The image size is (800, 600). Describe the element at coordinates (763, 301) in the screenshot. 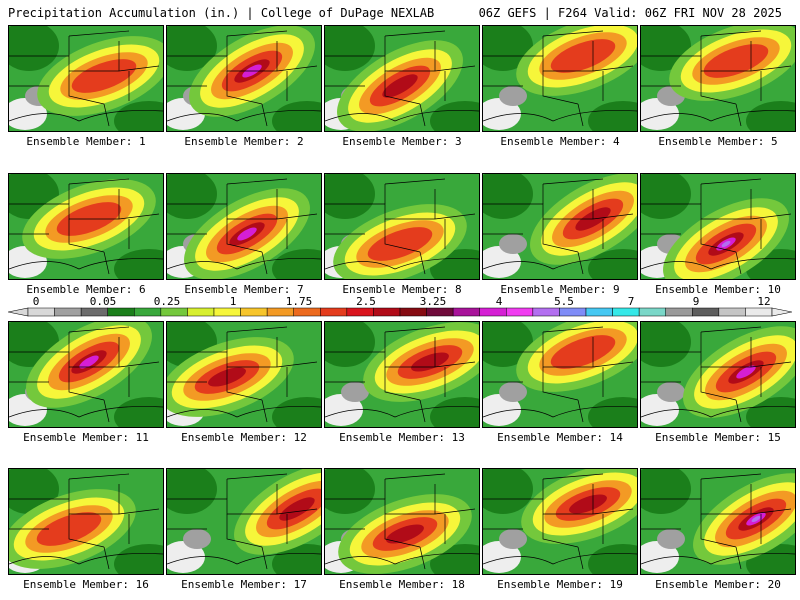

I see `scale-tick-label: 12` at that location.